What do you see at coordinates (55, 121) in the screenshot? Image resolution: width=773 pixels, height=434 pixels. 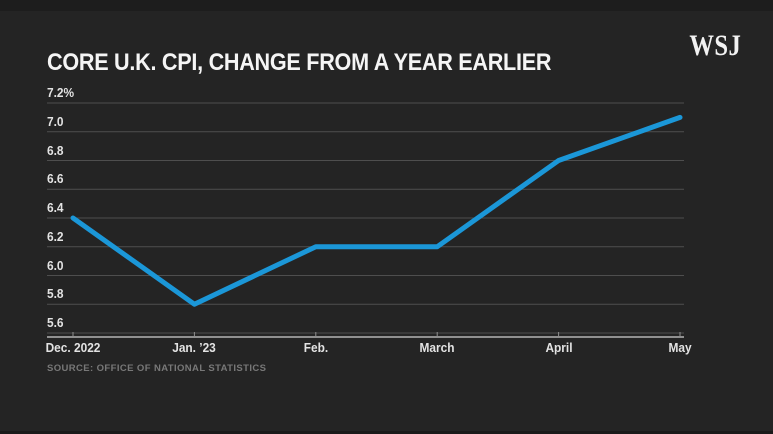 I see `y-axis-label: 7.0` at bounding box center [55, 121].